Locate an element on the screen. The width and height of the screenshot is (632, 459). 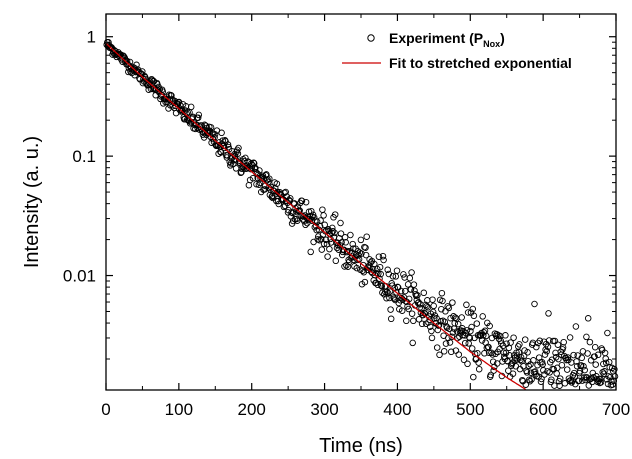
legend-experiment-suffix: ) is located at coordinates (502, 38).